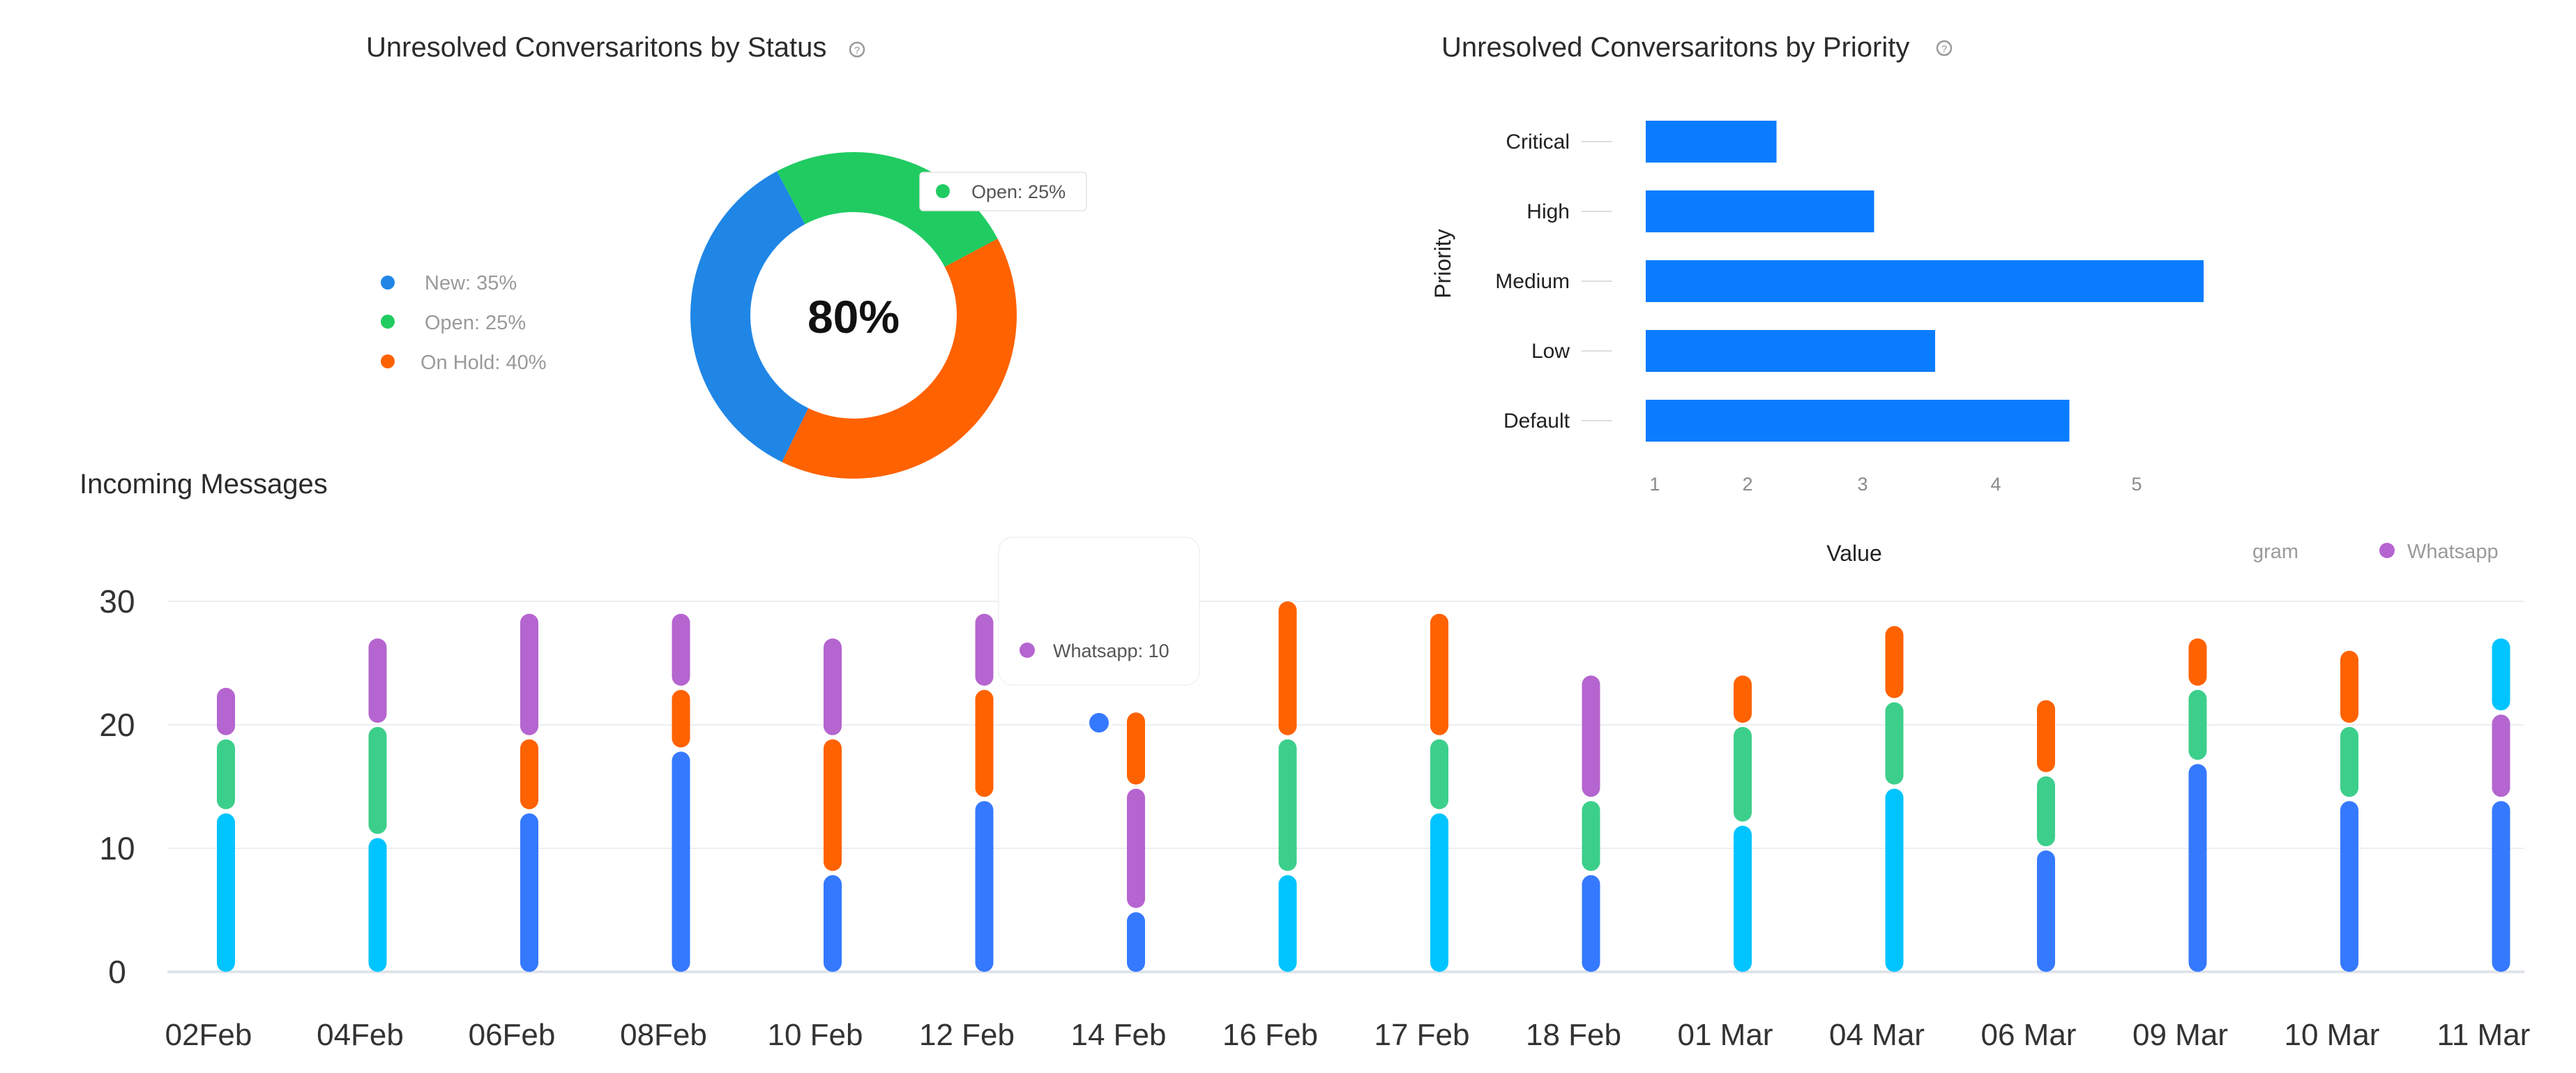 This screenshot has width=2576, height=1073. I want to click on x-tick-label: 04 Mar, so click(1877, 1035).